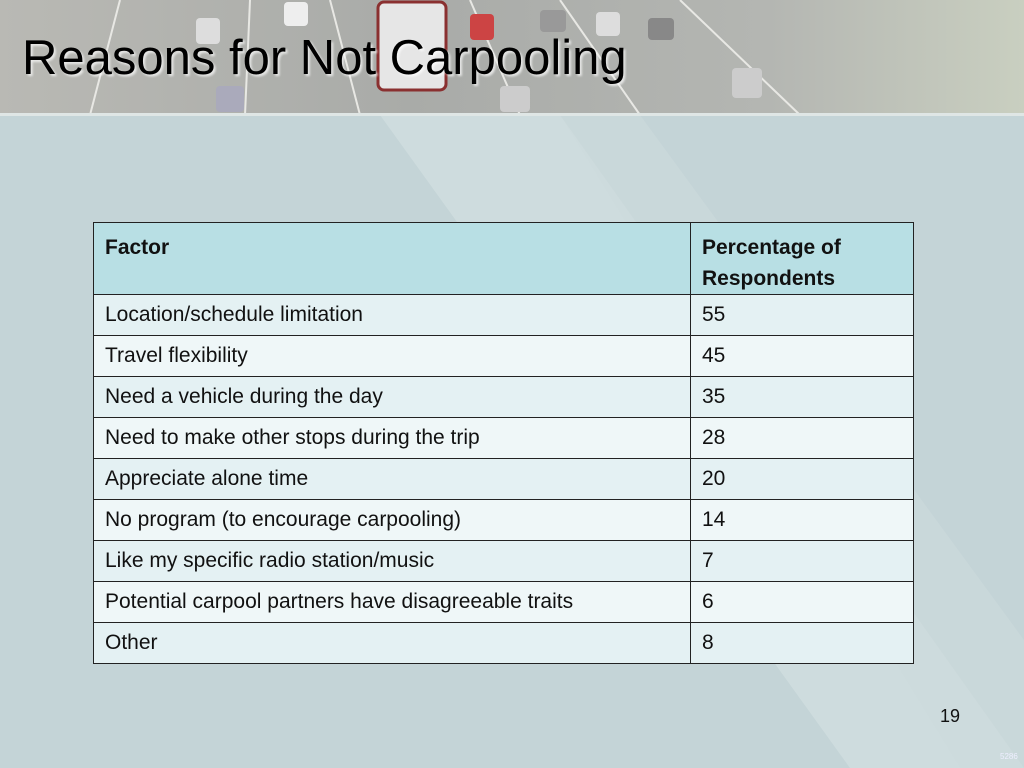 This screenshot has width=1024, height=768. What do you see at coordinates (802, 561) in the screenshot?
I see `percentage-cell: 7` at bounding box center [802, 561].